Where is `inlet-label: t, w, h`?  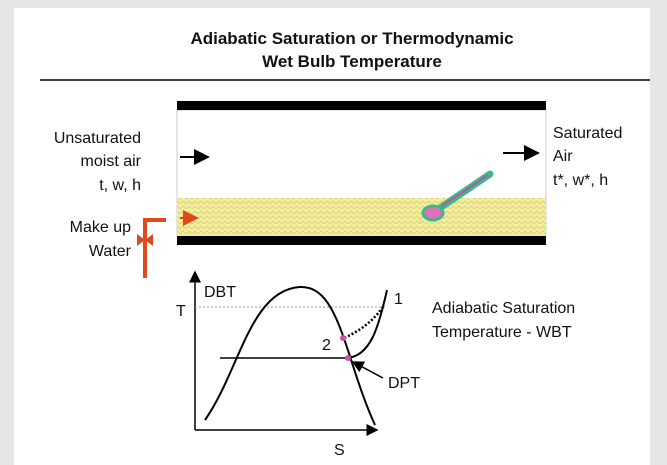 inlet-label: t, w, h is located at coordinates (120, 185).